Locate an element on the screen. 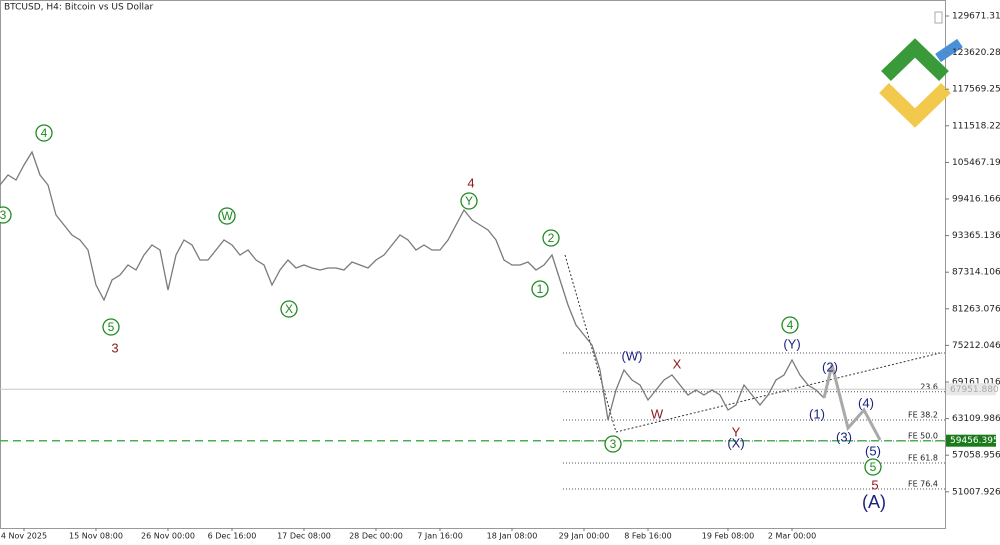  trend-line is located at coordinates (778, 392).